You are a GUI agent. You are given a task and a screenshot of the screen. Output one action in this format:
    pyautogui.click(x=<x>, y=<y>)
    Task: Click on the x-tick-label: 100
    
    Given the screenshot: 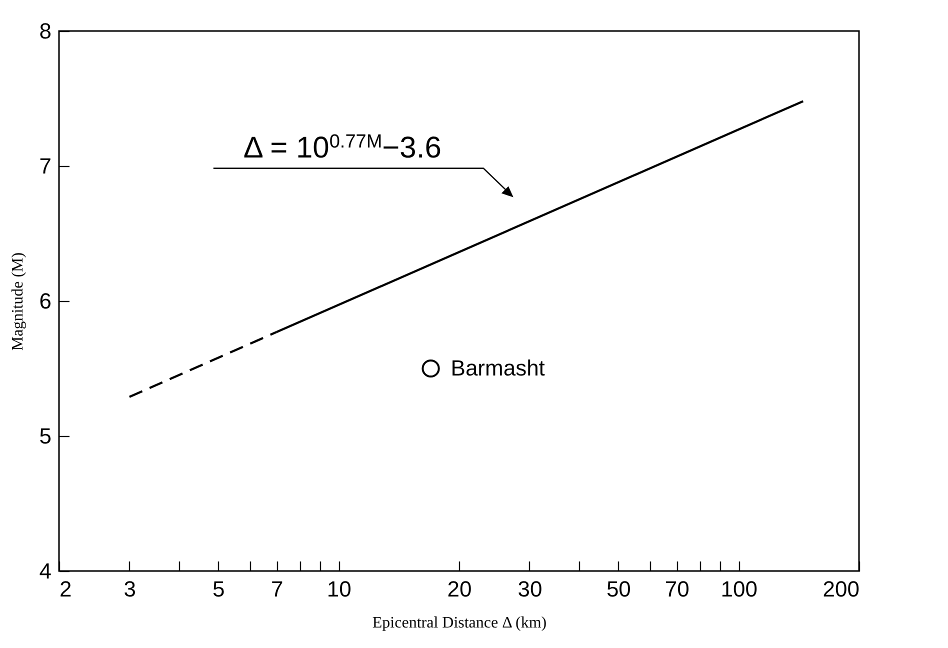 What is the action you would take?
    pyautogui.click(x=739, y=589)
    